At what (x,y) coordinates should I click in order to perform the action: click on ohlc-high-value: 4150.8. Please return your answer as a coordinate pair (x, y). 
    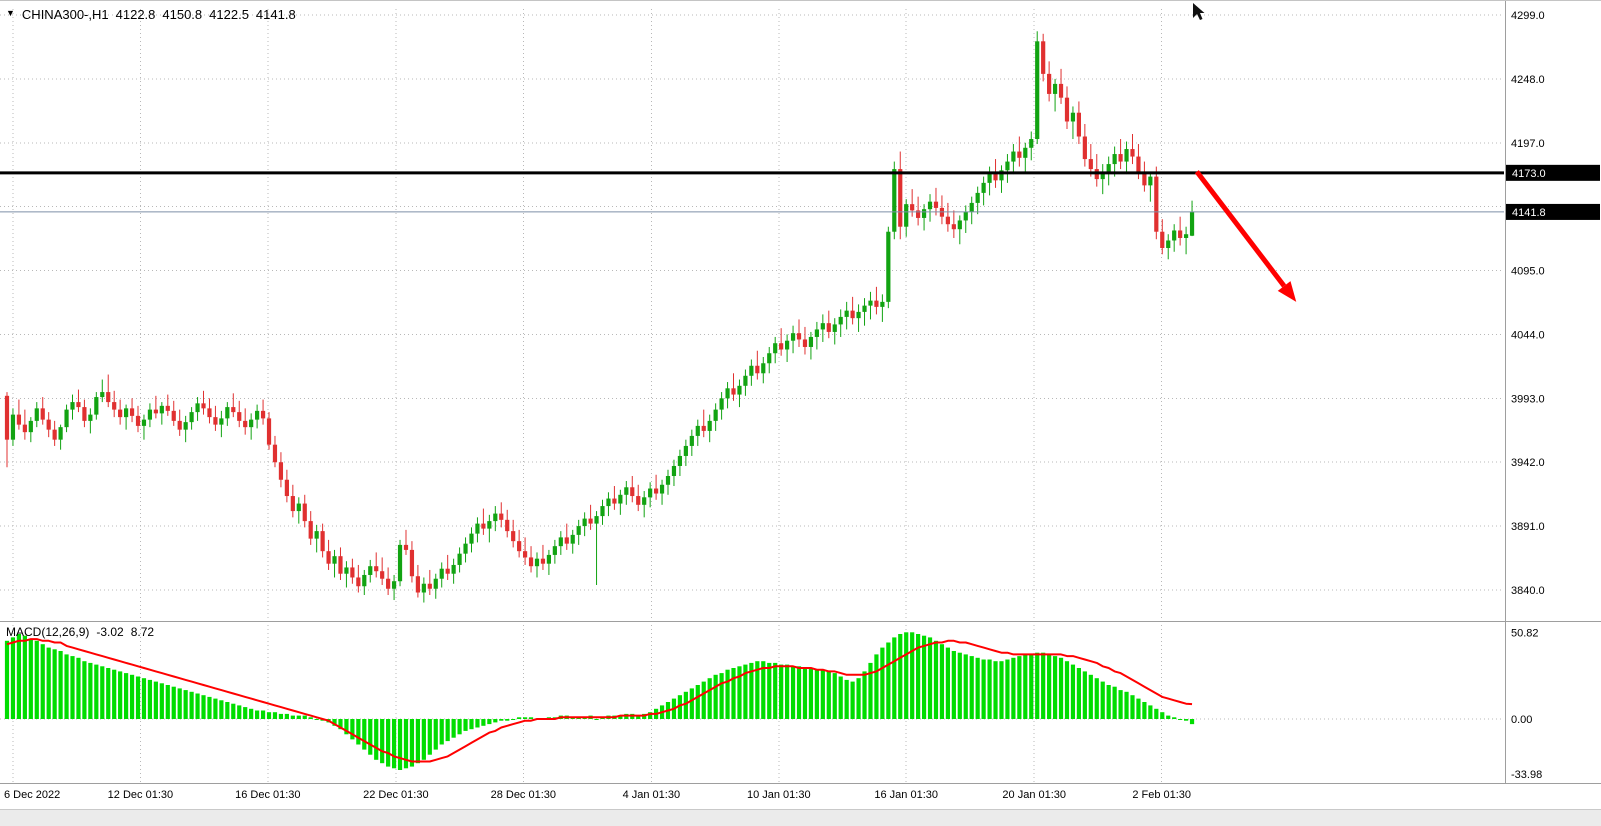
    Looking at the image, I should click on (182, 14).